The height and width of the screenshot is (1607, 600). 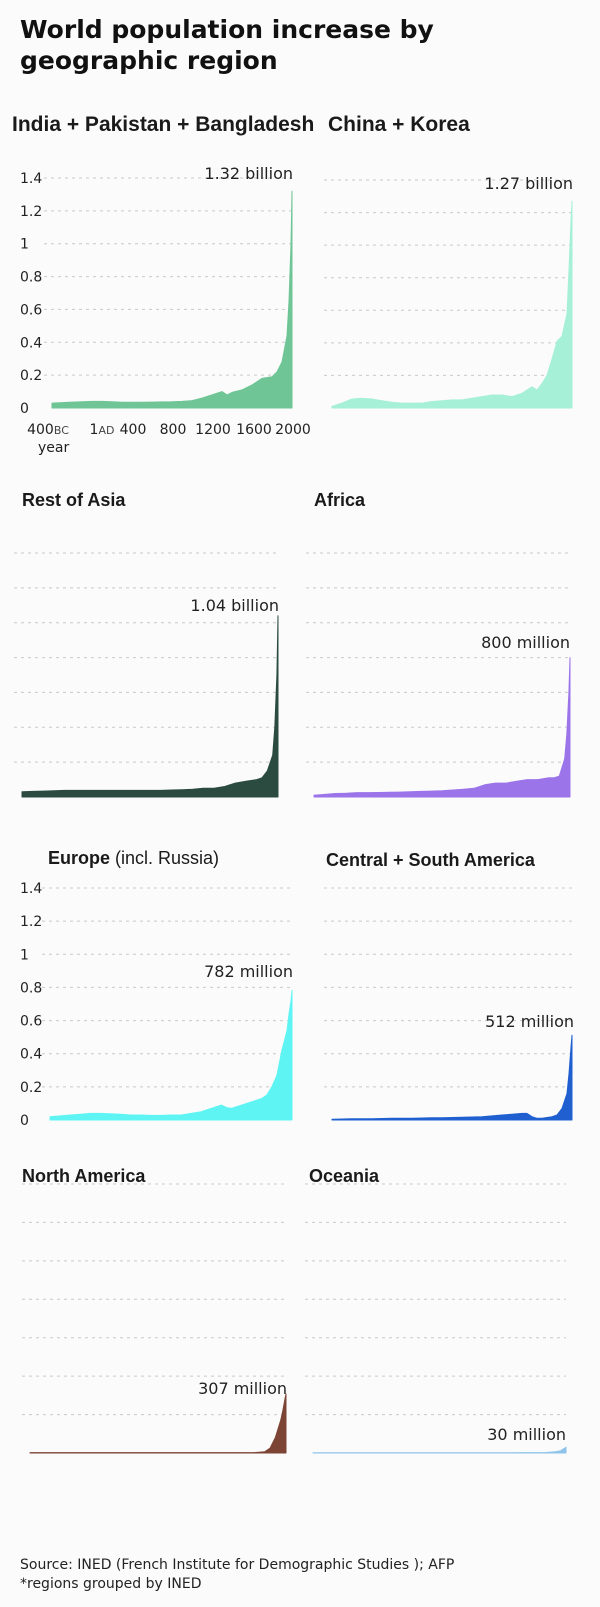 I want to click on x-tick-era: BC, so click(x=61, y=430).